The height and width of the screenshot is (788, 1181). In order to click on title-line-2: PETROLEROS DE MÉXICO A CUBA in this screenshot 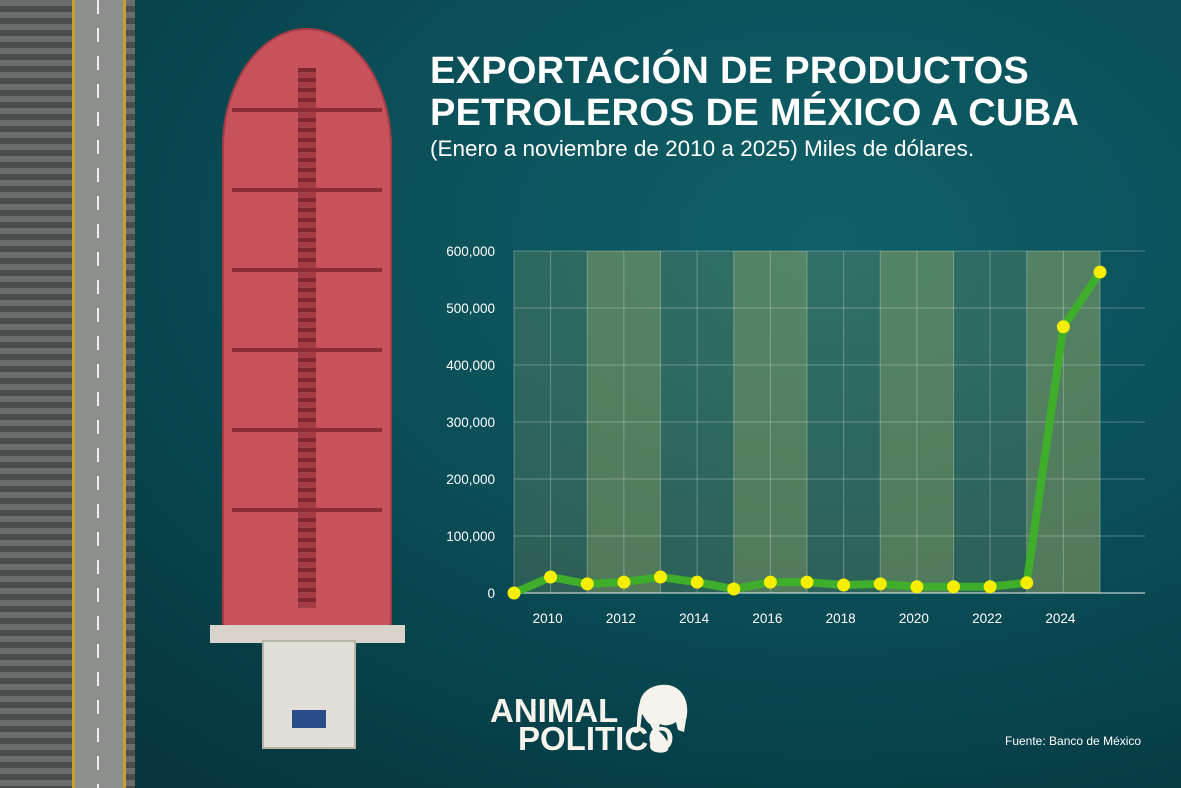, I will do `click(755, 113)`.